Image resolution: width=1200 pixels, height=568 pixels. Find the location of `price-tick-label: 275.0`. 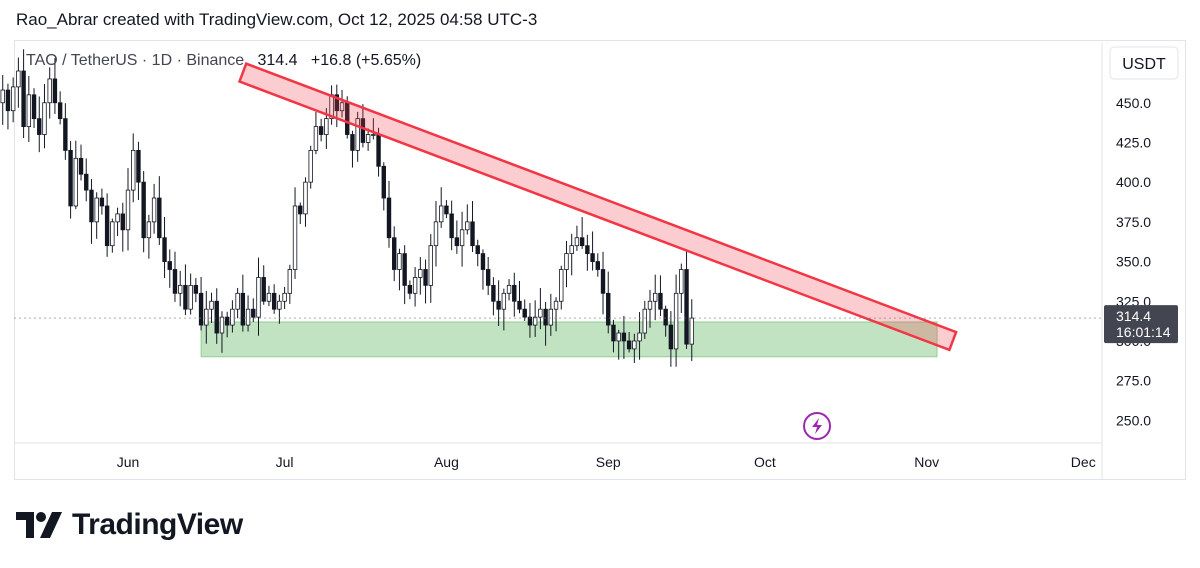

price-tick-label: 275.0 is located at coordinates (1133, 381).